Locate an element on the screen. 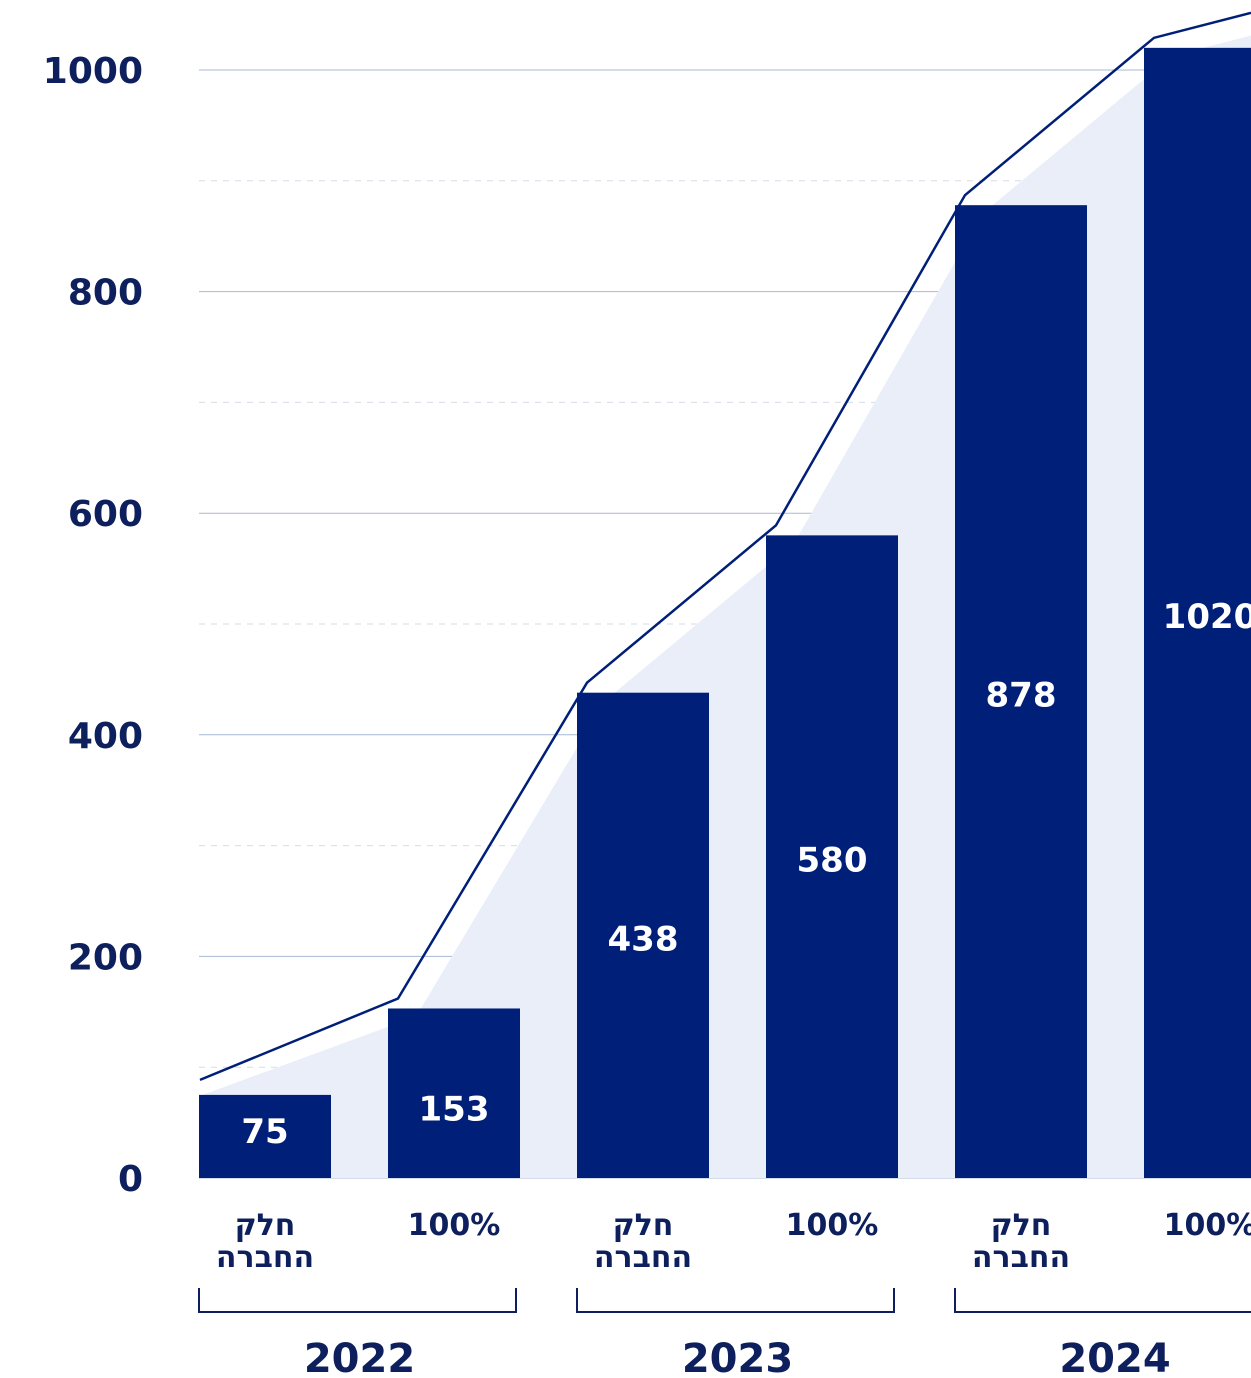 This screenshot has width=1251, height=1378. y-tick-label: 400 is located at coordinates (105, 736).